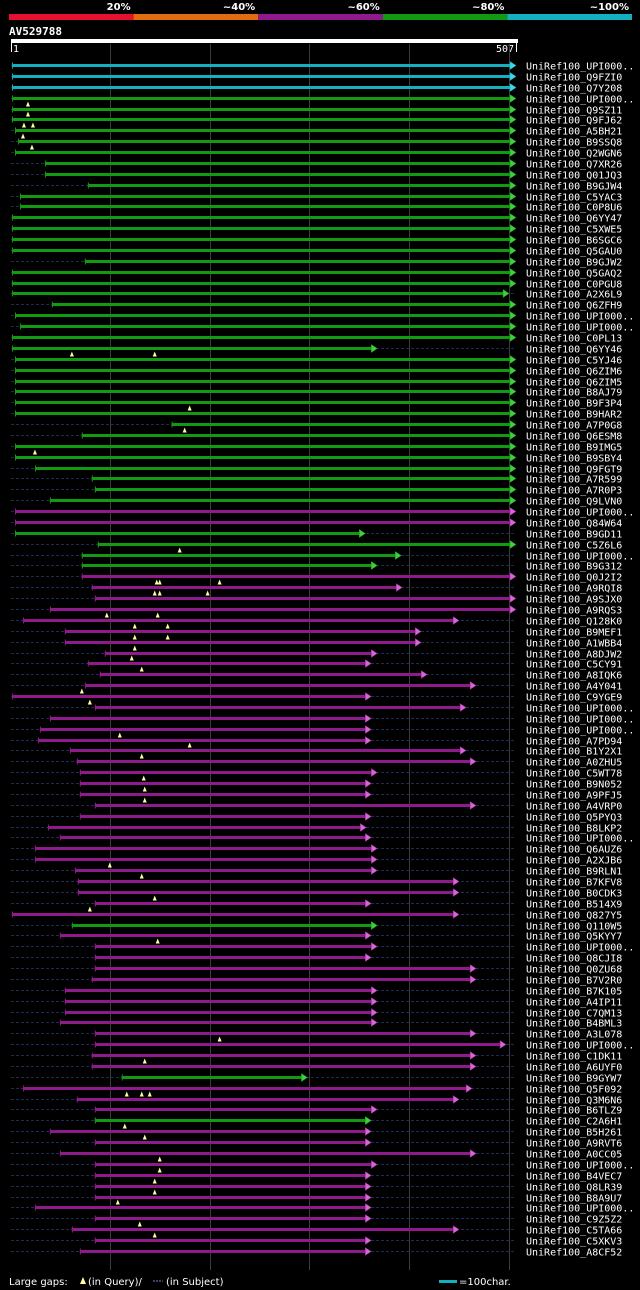  Describe the element at coordinates (574, 285) in the screenshot. I see `hit-label: UniRef100_C0PGU8` at that location.